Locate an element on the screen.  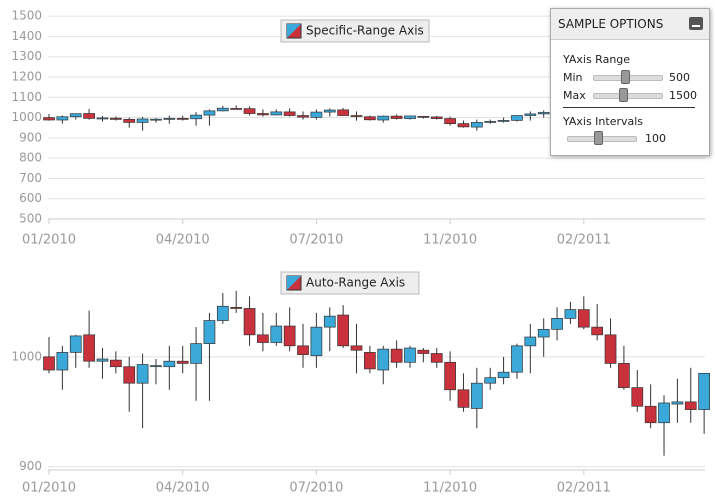
title-box is located at coordinates (350, 283).